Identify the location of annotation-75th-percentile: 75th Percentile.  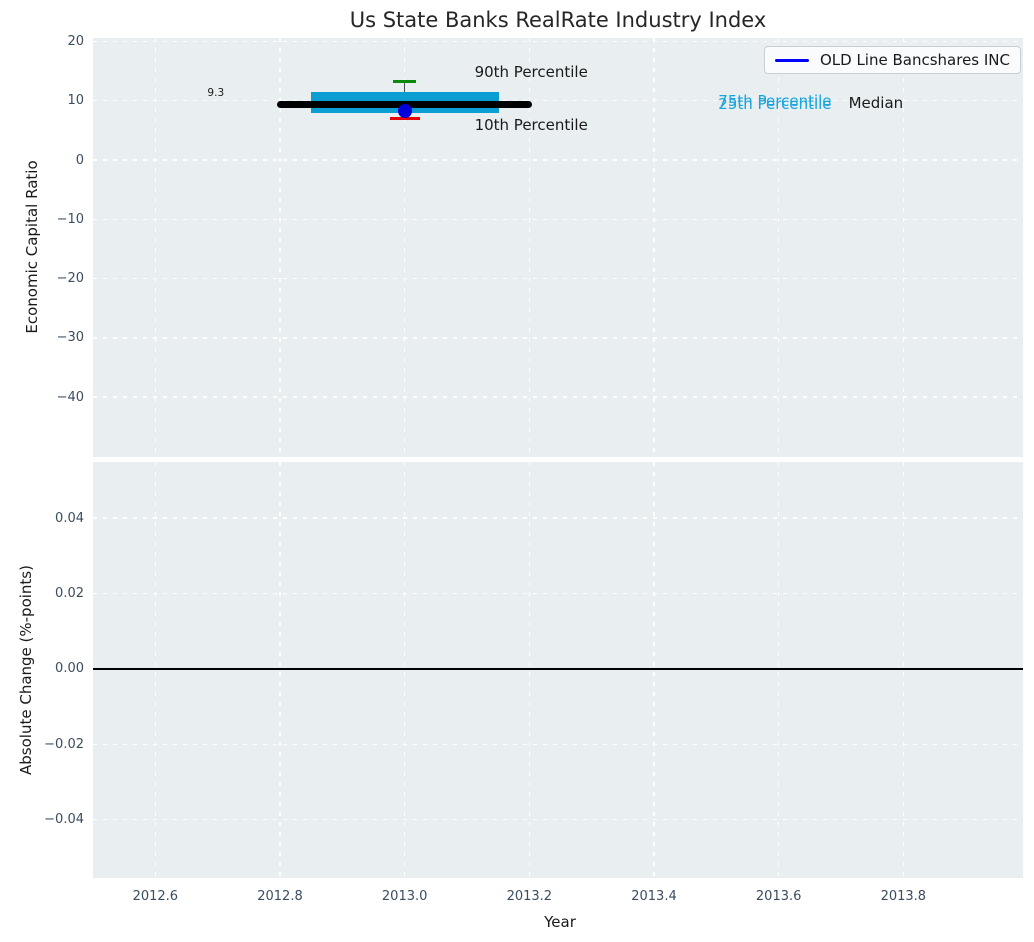
(775, 100).